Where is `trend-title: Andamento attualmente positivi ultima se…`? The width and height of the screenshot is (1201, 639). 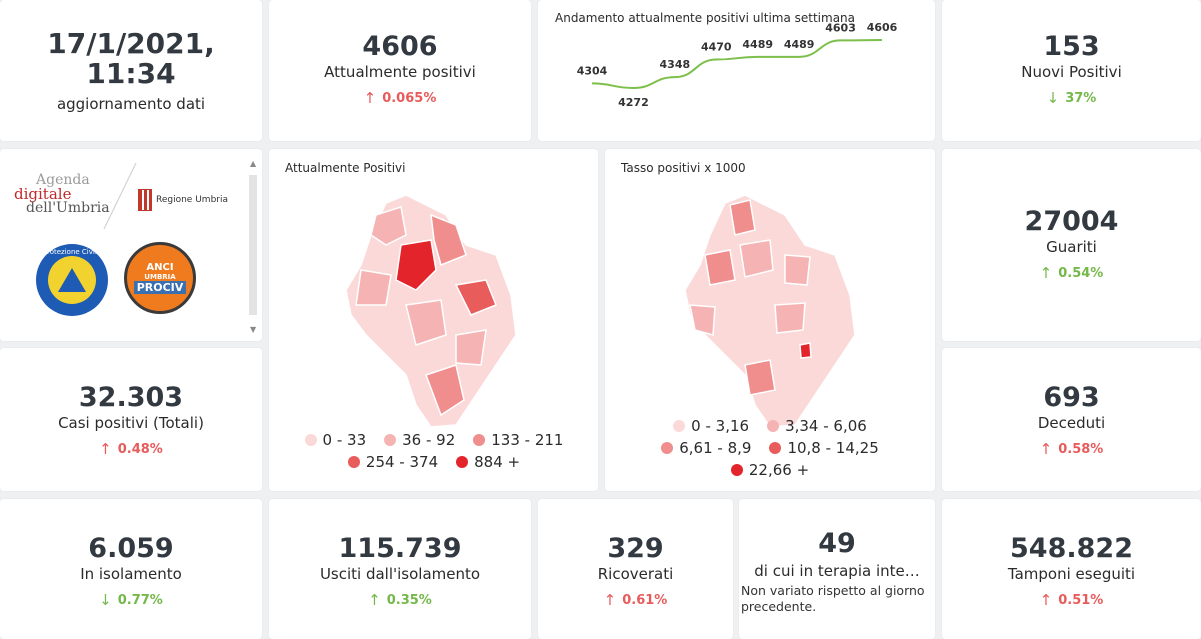 trend-title: Andamento attualmente positivi ultima se… is located at coordinates (705, 18).